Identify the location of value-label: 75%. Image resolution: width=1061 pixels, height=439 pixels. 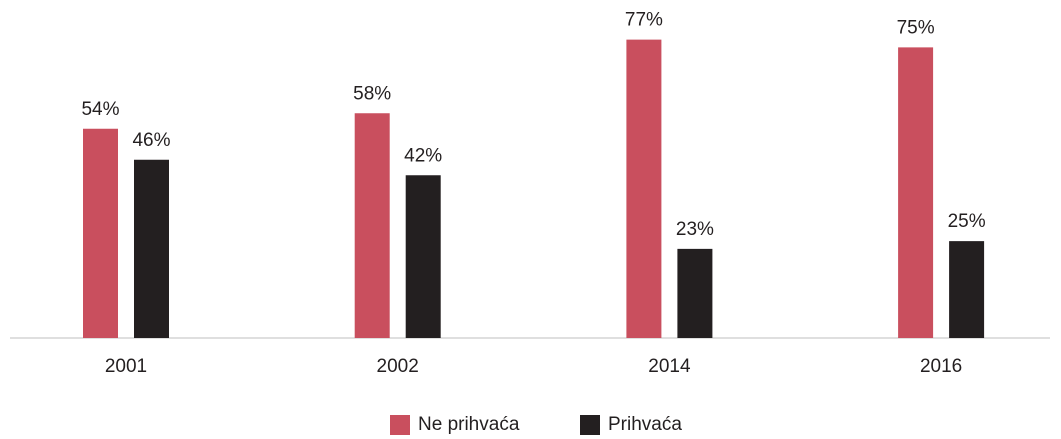
(916, 27).